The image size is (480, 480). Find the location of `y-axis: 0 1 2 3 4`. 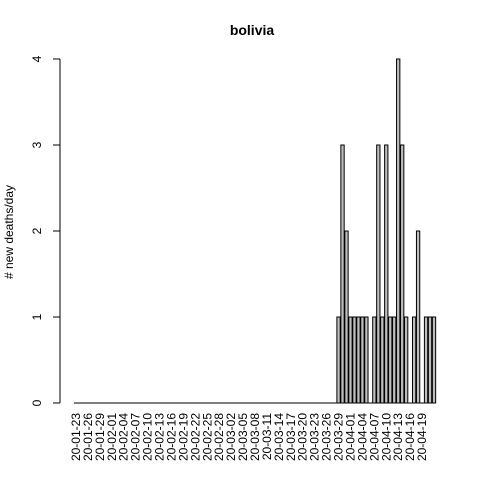

y-axis: 0 1 2 3 4 is located at coordinates (45, 230).